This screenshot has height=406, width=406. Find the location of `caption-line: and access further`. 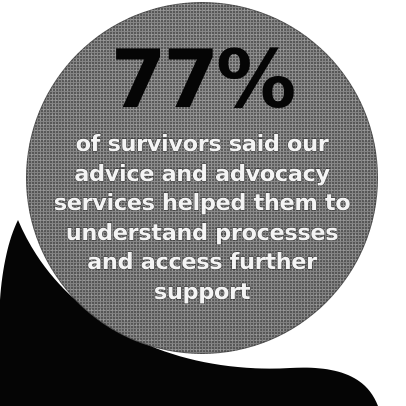

caption-line: and access further is located at coordinates (202, 262).